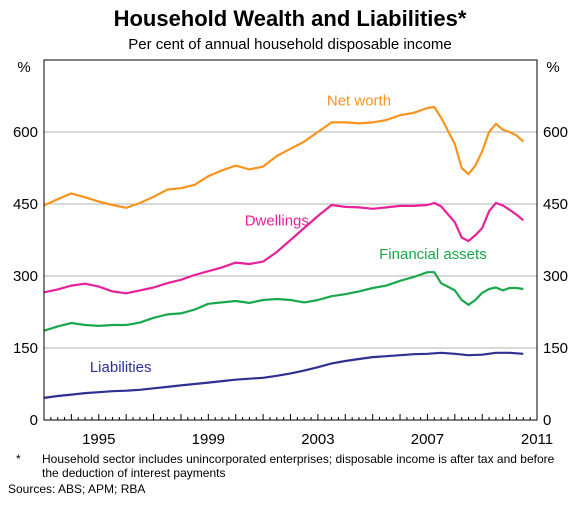  Describe the element at coordinates (283, 301) in the screenshot. I see `series-line-financial-assets` at that location.